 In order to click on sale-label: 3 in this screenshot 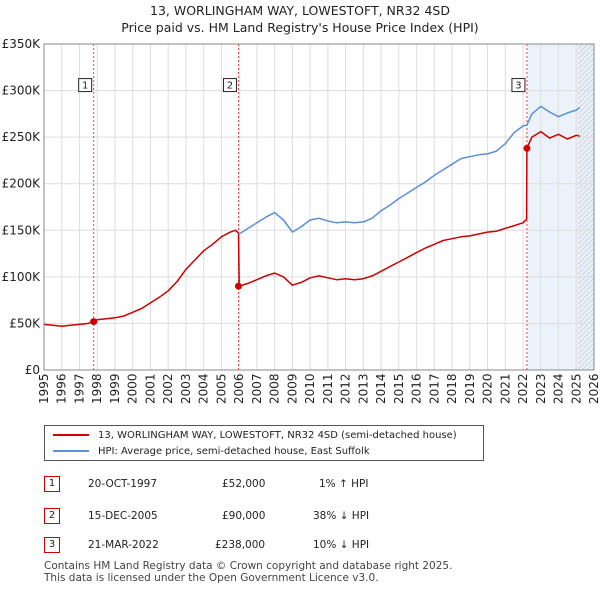, I will do `click(518, 86)`.